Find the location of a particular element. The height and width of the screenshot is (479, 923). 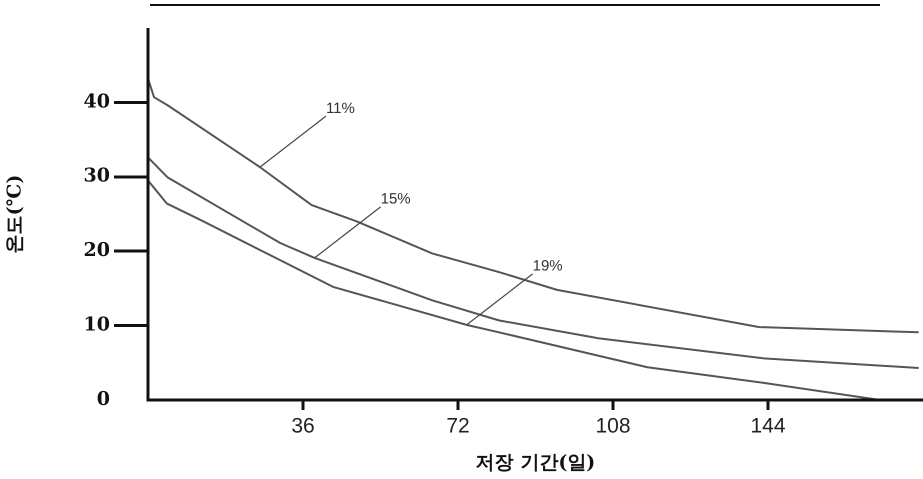

y-axis-title: 온도(℃) is located at coordinates (14, 214).